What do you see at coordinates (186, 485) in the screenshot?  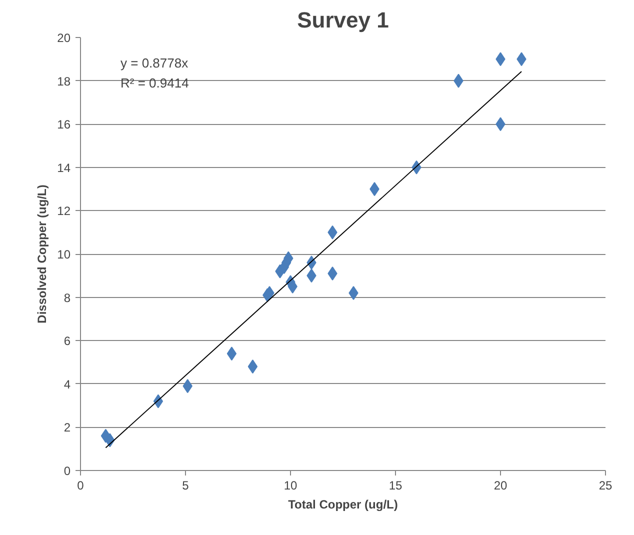 I see `x-tick-label: 5` at bounding box center [186, 485].